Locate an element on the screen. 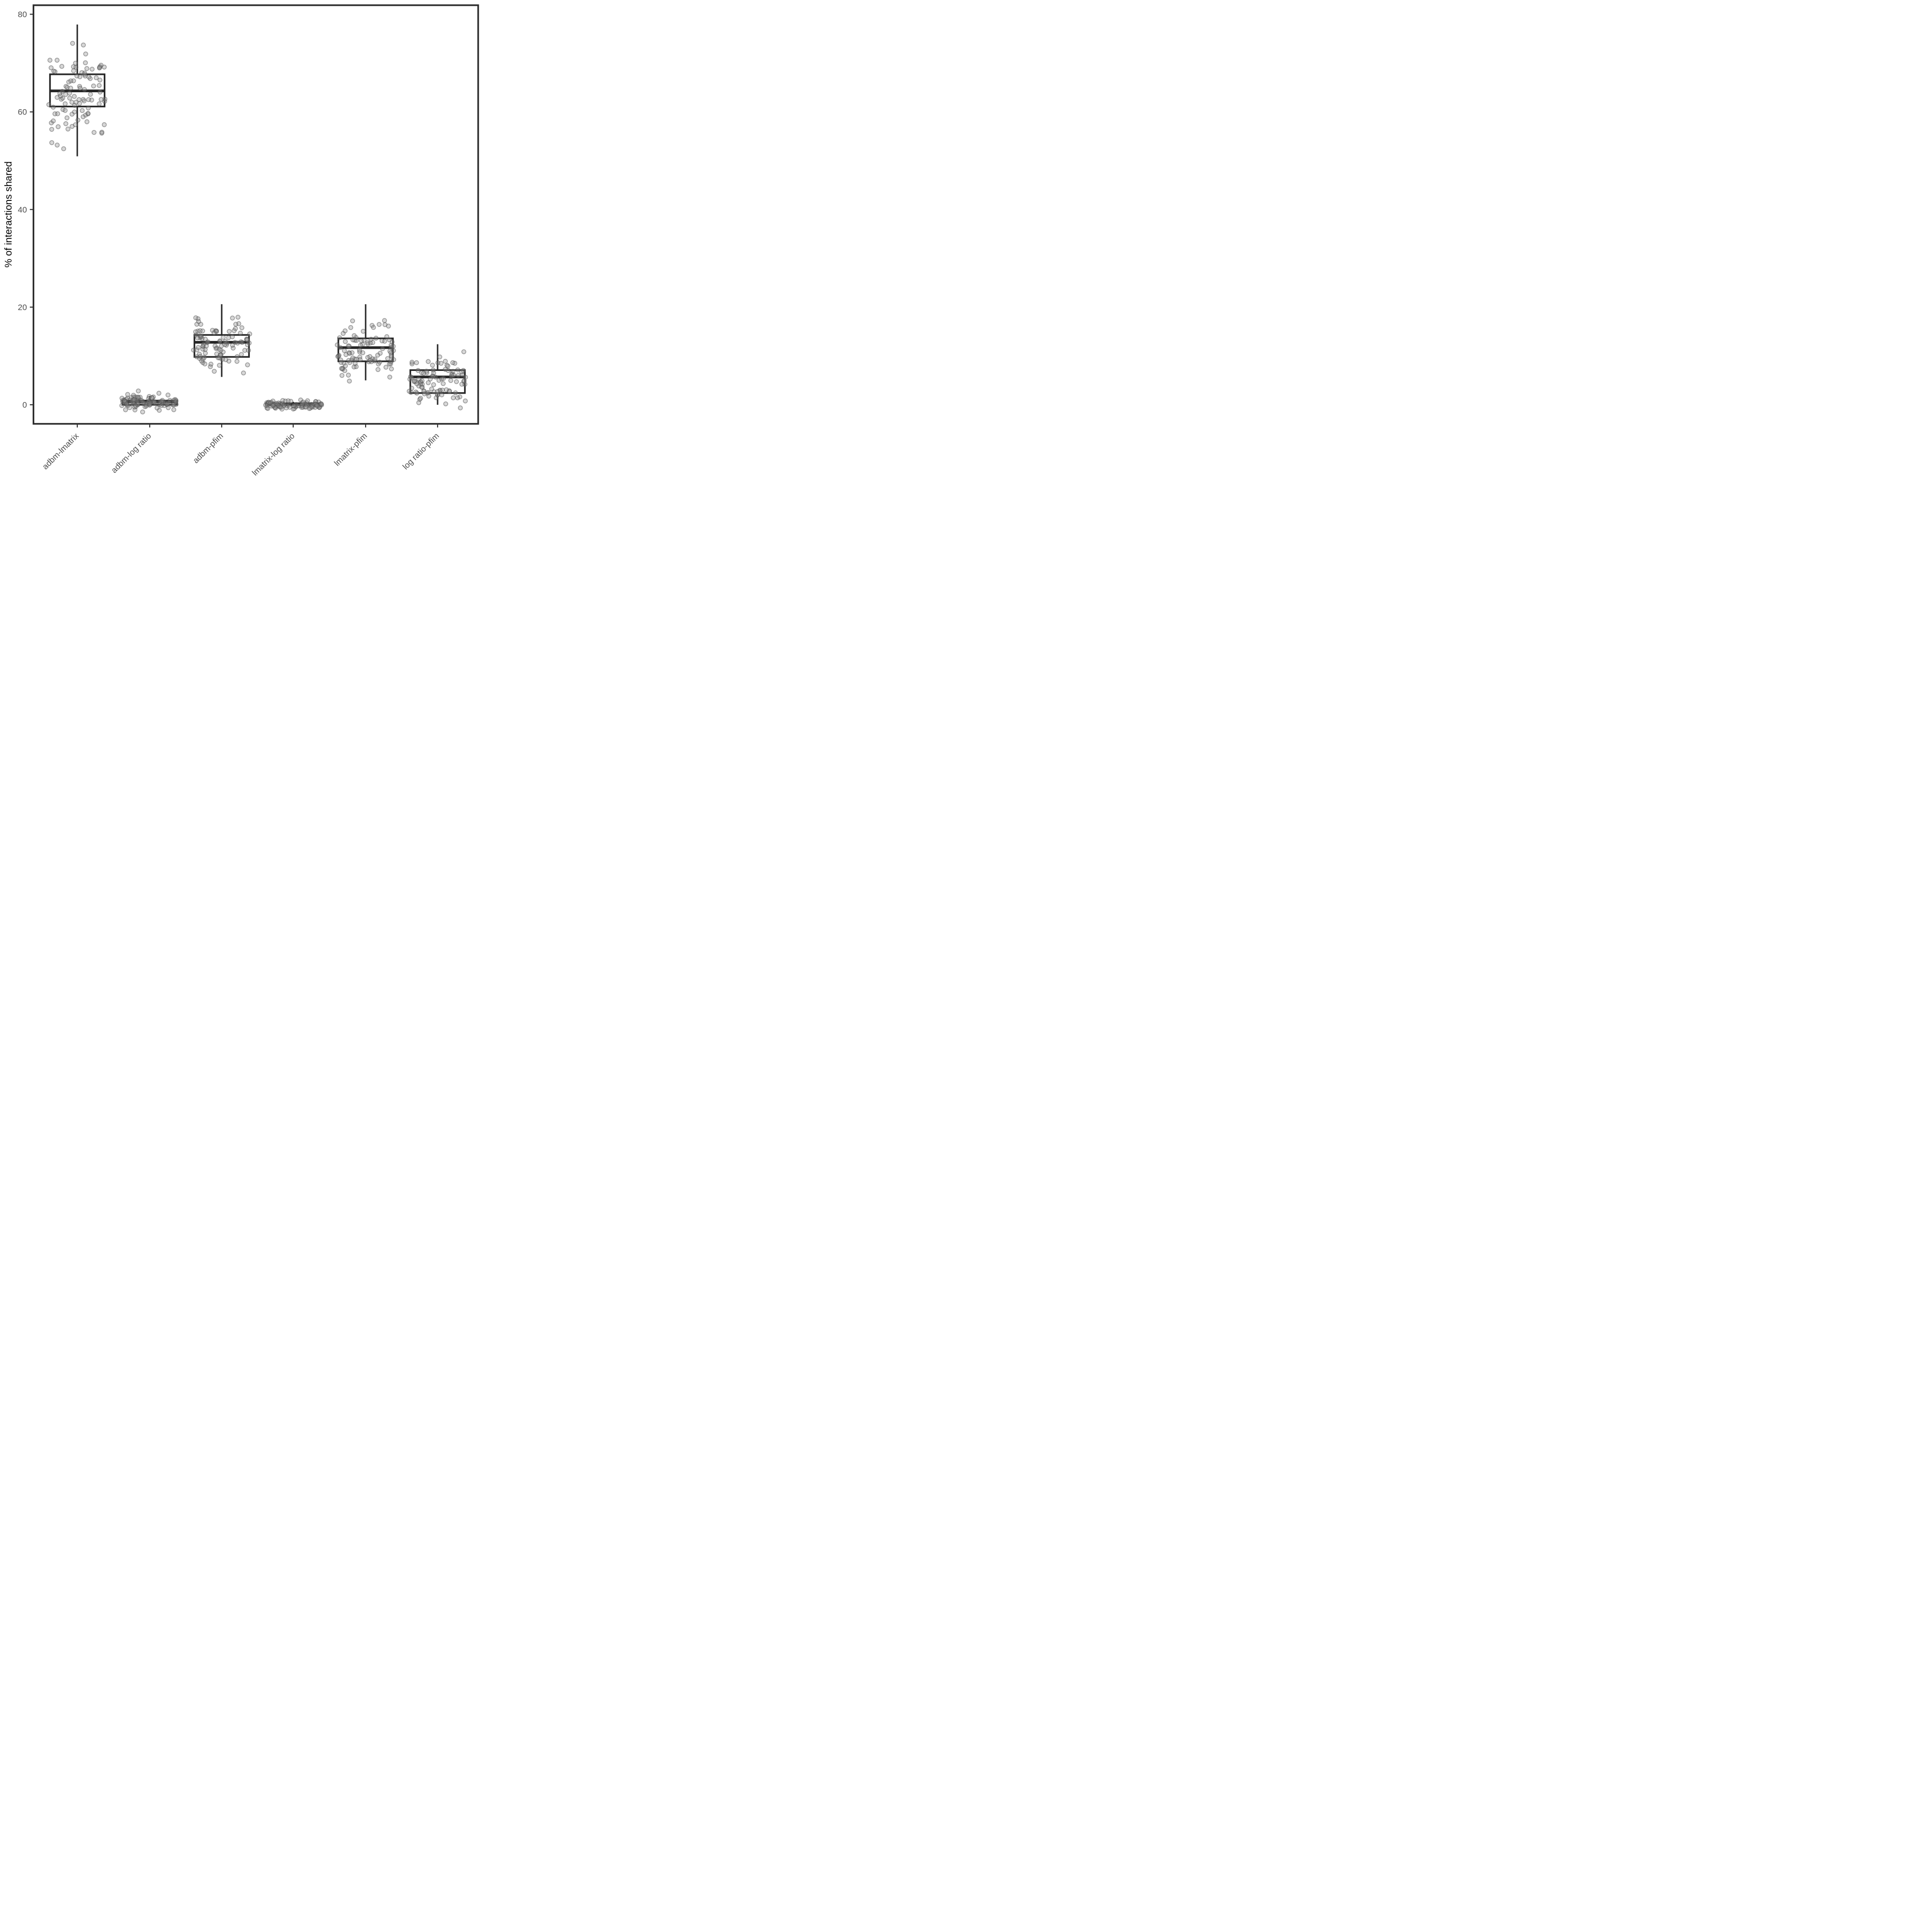 This screenshot has height=1932, width=1932. plot-panel is located at coordinates (256, 214).